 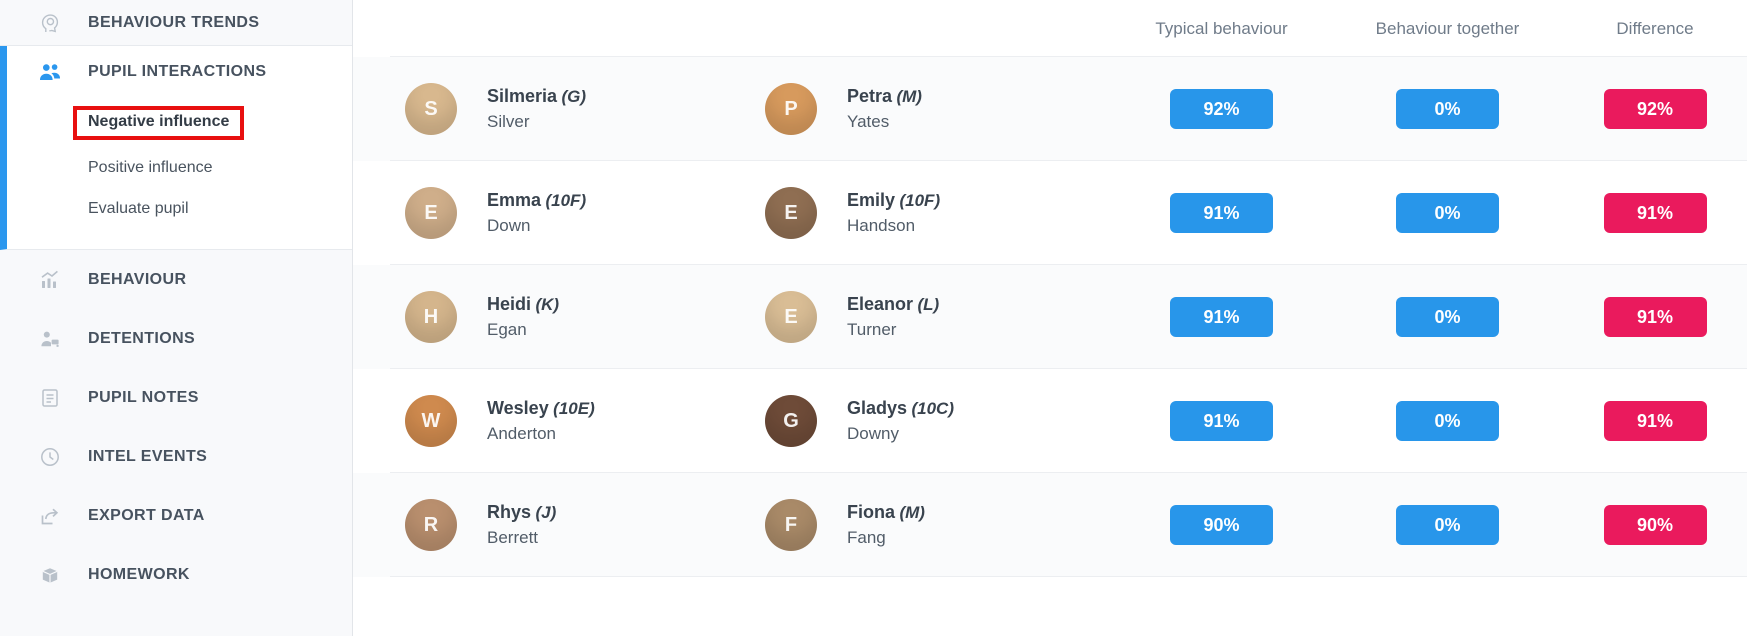 I want to click on pupil-first-name: Emma, so click(x=514, y=200).